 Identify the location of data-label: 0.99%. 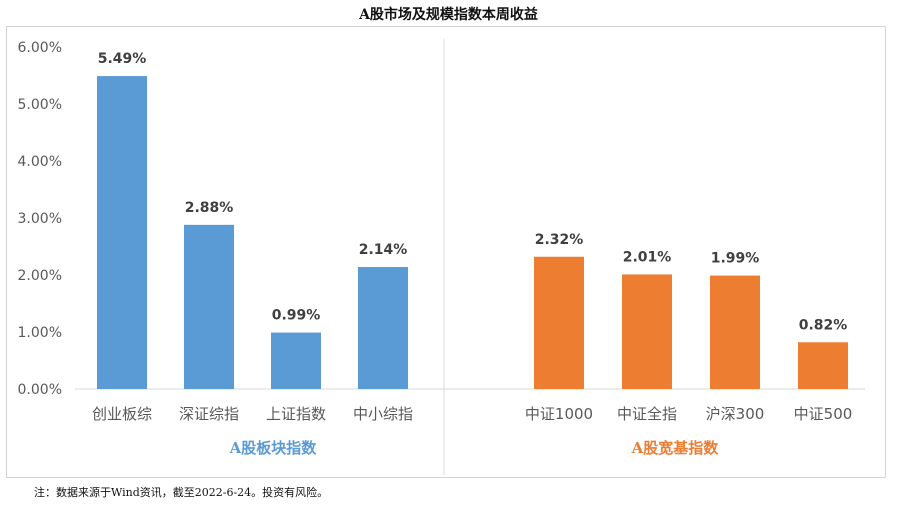
(296, 316).